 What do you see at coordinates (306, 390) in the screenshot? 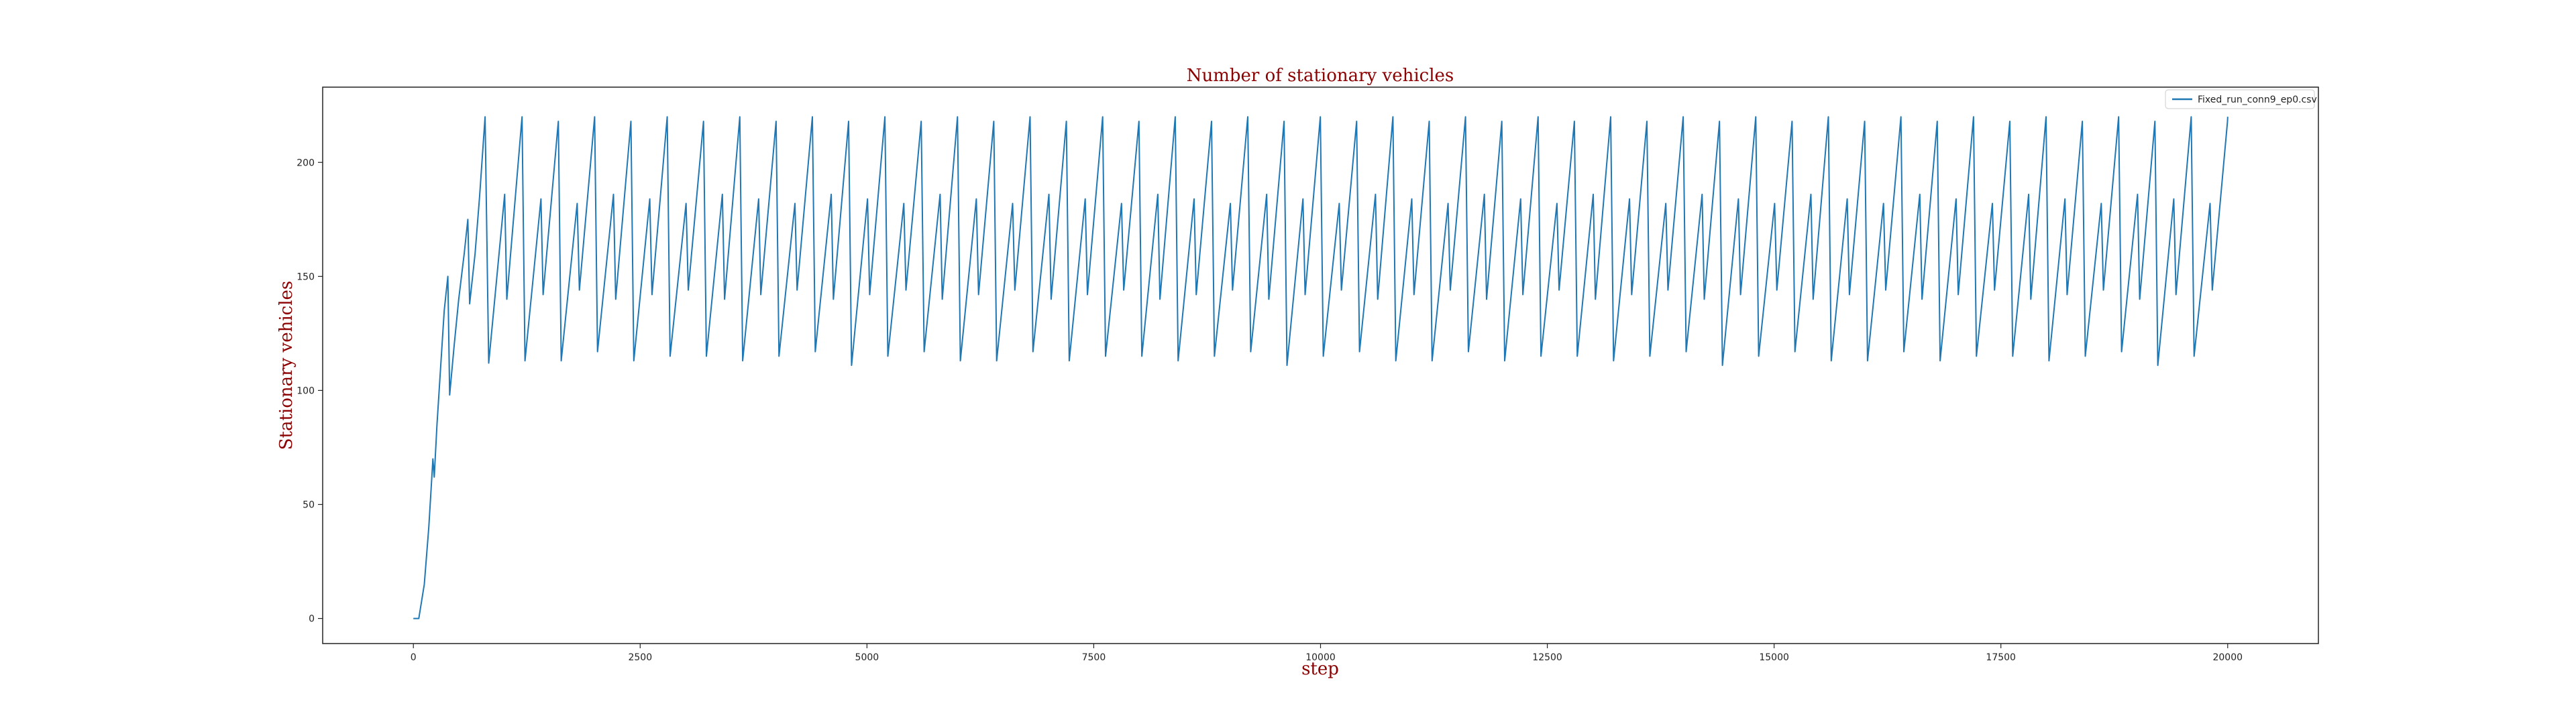
I see `y-tick-label: 100` at bounding box center [306, 390].